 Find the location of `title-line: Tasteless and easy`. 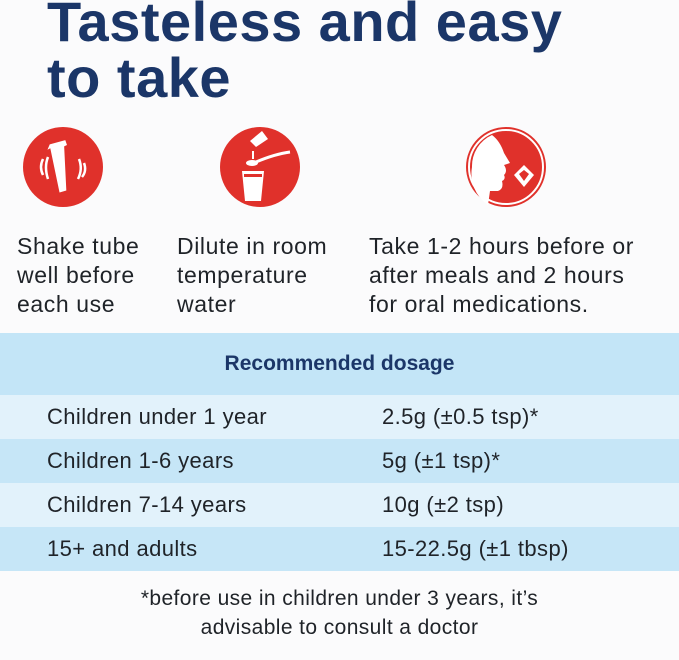

title-line: Tasteless and easy is located at coordinates (305, 26).